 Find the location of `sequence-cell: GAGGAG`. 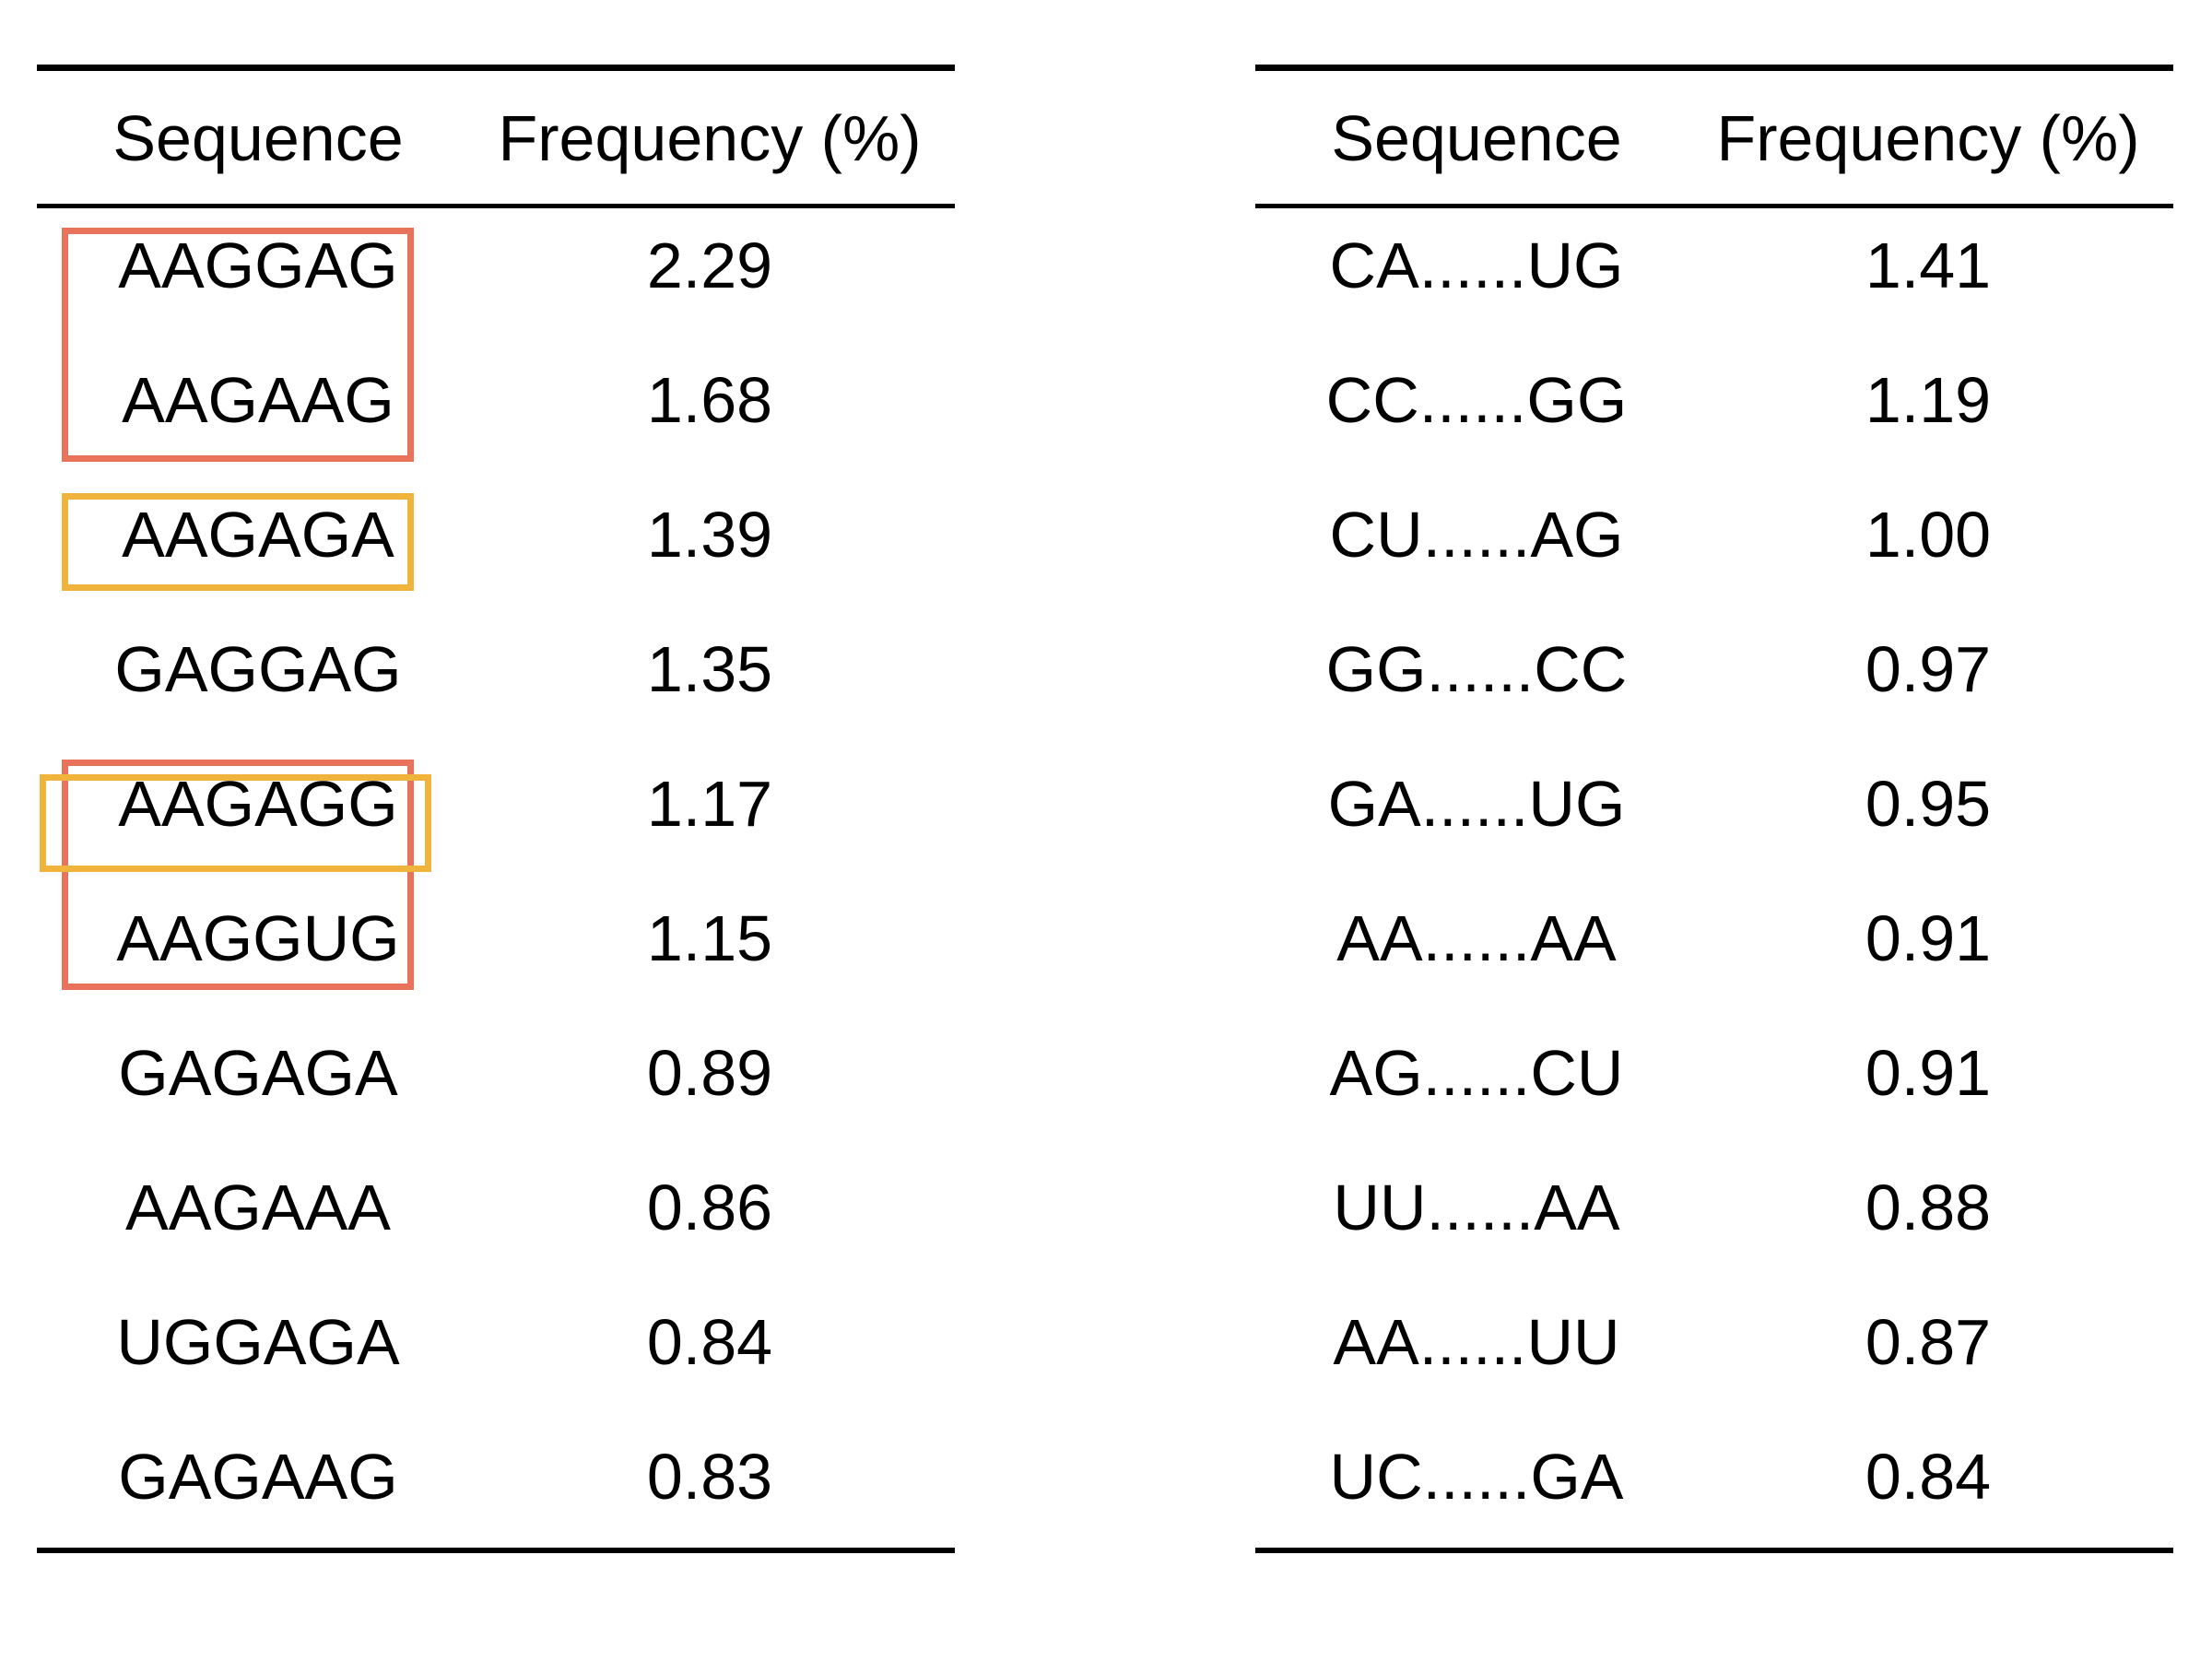

sequence-cell: GAGGAG is located at coordinates (258, 669).